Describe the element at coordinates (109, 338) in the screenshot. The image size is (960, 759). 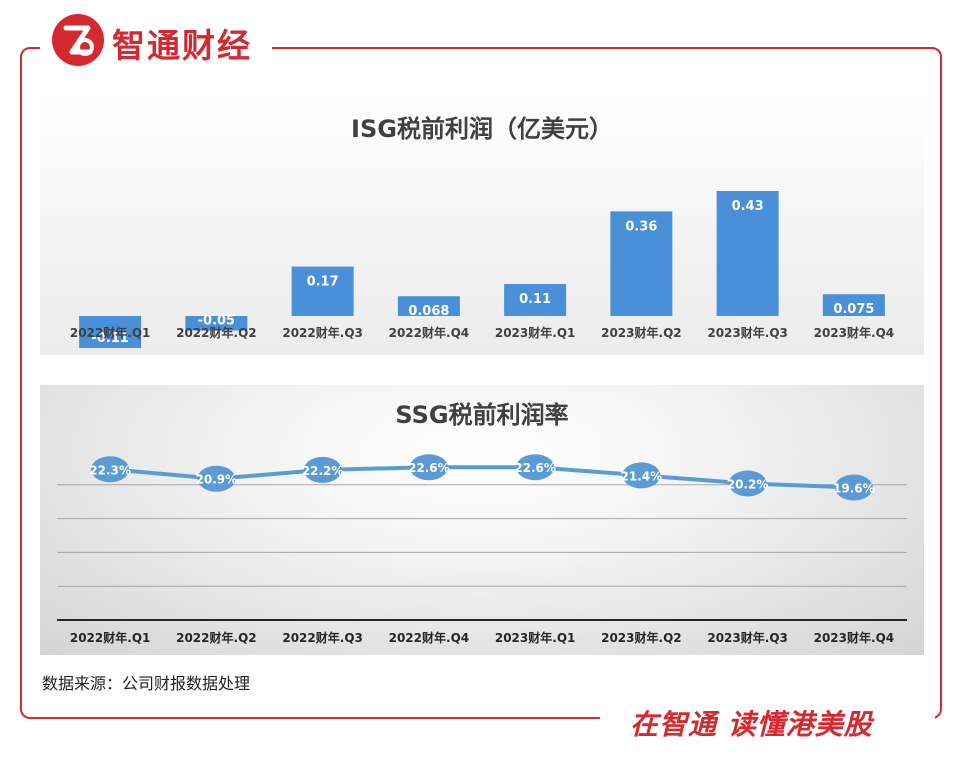
I see `bar-data-label: -0.11` at that location.